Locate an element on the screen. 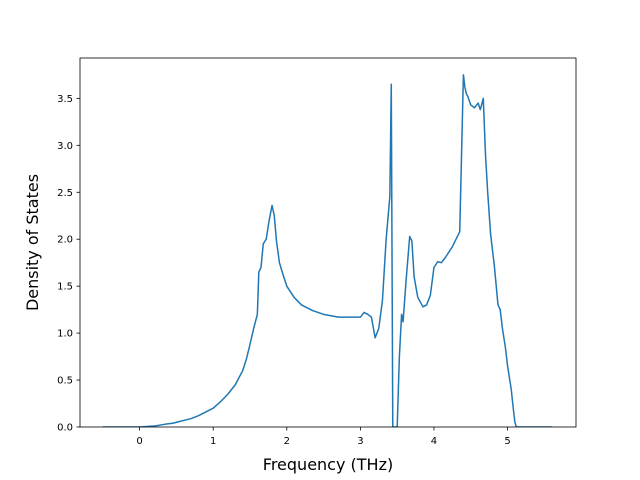 The image size is (640, 480). x-tick-label: 1 is located at coordinates (213, 441).